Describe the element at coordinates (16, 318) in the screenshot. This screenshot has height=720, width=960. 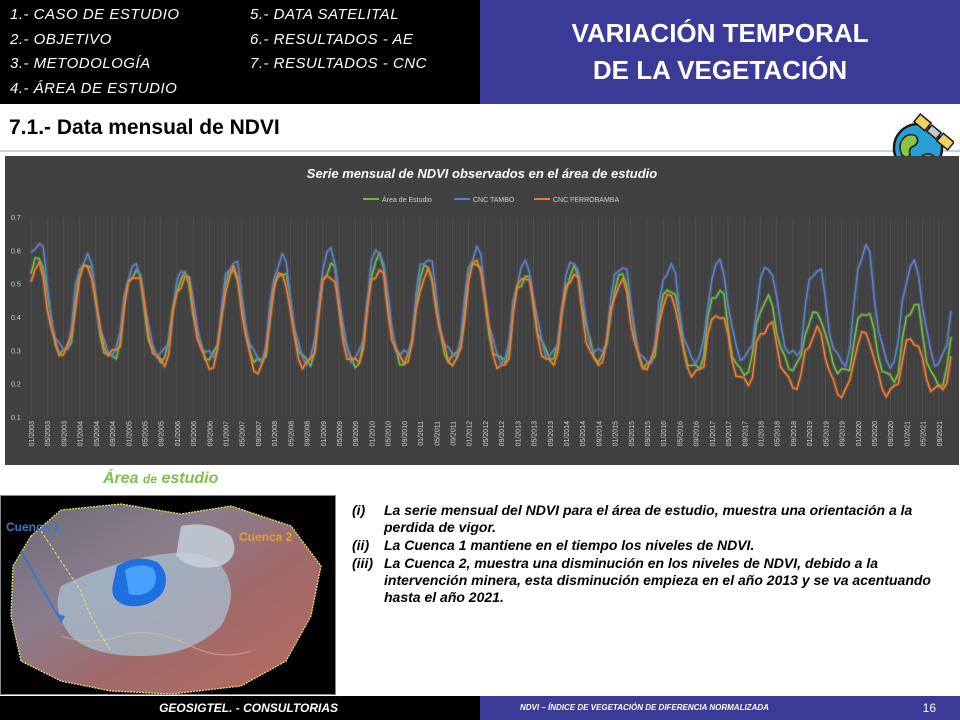
I see `y-tick-label: 0.4` at that location.